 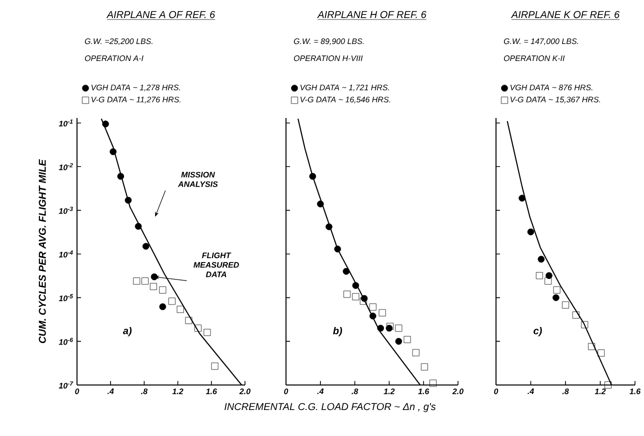 I want to click on text: OPERATION A-I, so click(x=114, y=58).